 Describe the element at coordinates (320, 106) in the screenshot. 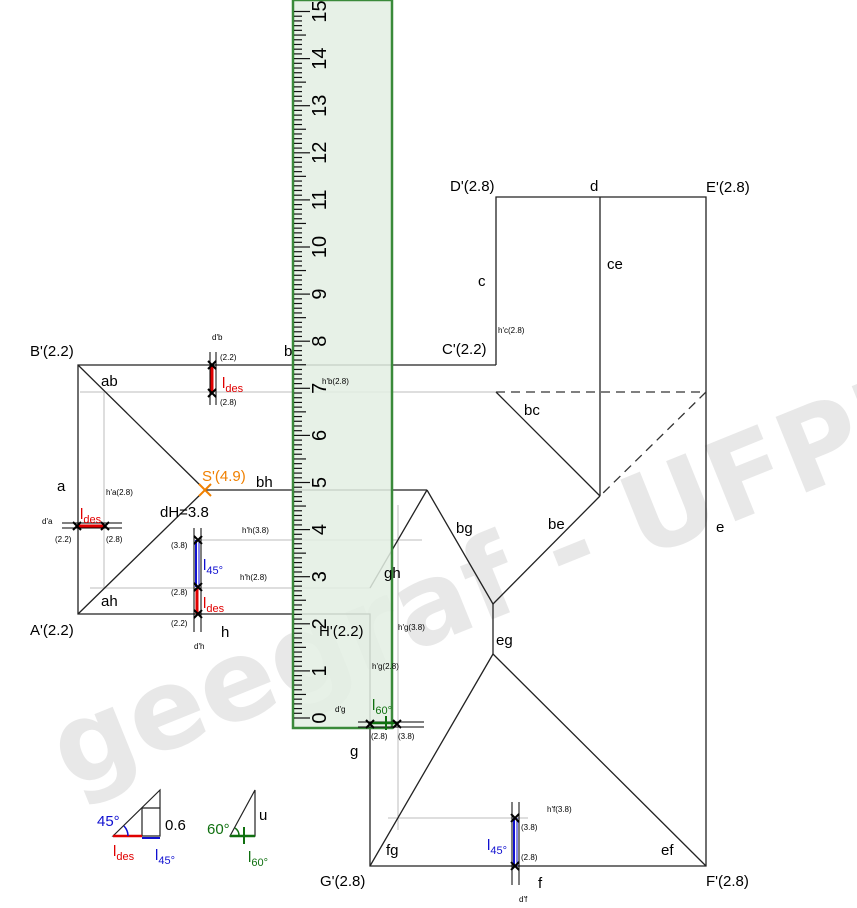

I see `ruler-number: 13` at that location.